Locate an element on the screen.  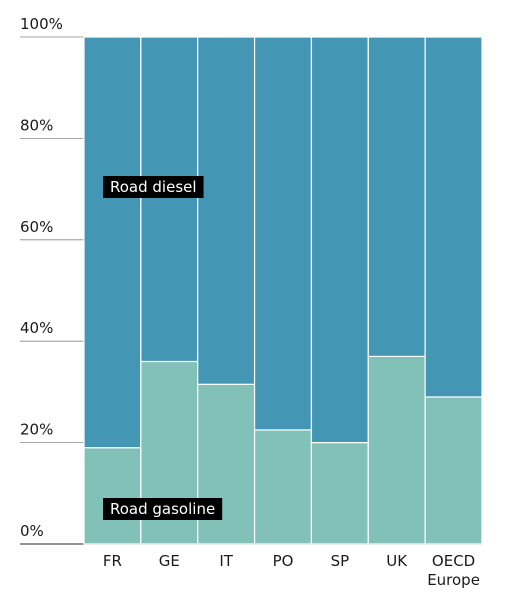
road-diesel-annotation-label: Road diesel is located at coordinates (153, 187).